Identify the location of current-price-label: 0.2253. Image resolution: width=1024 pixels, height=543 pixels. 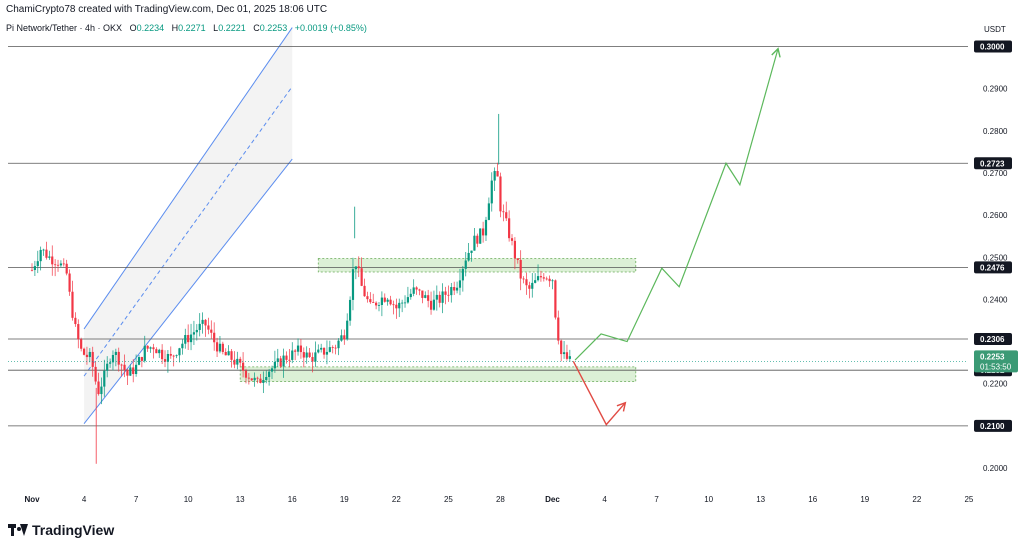
(992, 356).